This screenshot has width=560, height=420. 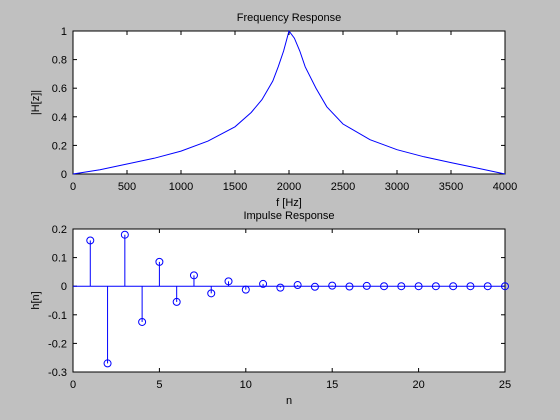 What do you see at coordinates (59, 89) in the screenshot?
I see `y-tick-label: 0.6` at bounding box center [59, 89].